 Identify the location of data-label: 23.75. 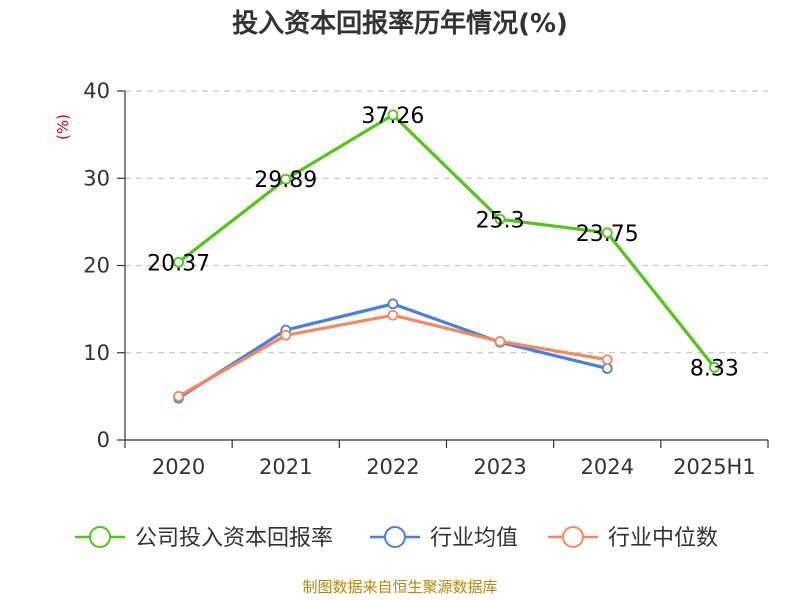
(607, 234).